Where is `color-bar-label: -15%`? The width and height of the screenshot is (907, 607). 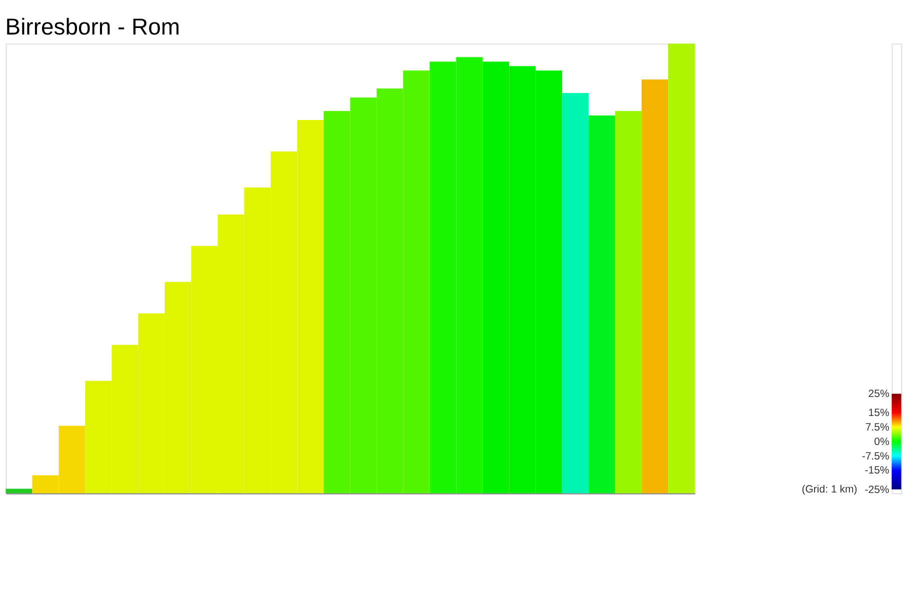 color-bar-label: -15% is located at coordinates (877, 470).